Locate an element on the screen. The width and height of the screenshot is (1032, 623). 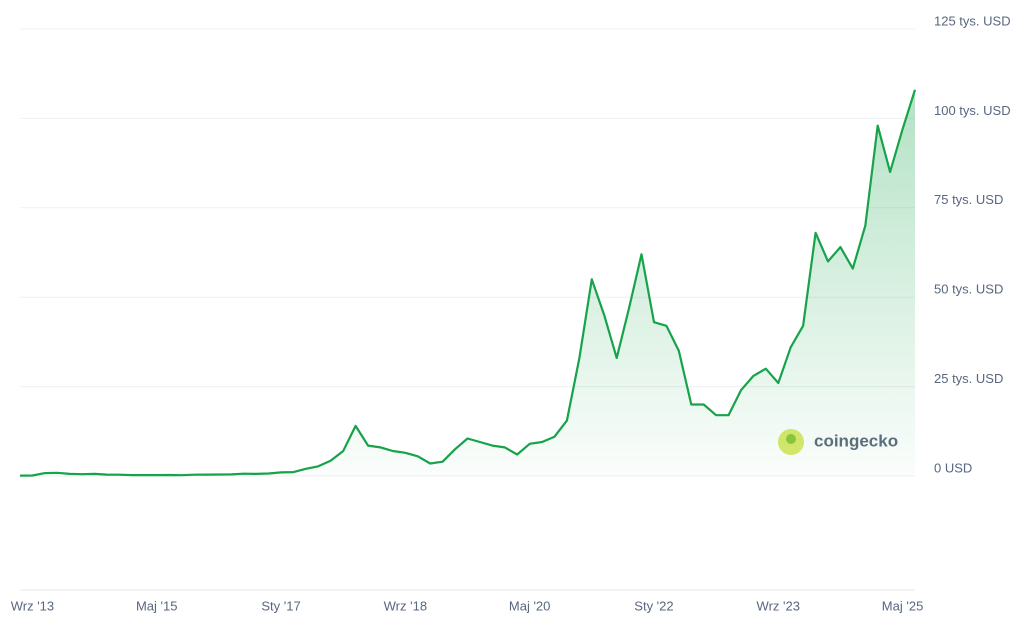
x-tick-label: Sty '22 is located at coordinates (653, 605).